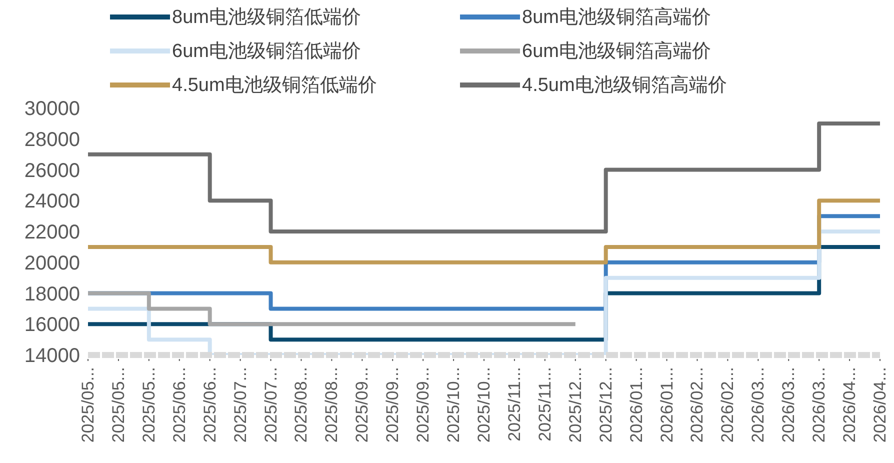 The height and width of the screenshot is (463, 894). I want to click on y-tick-label: 16000, so click(52, 325).